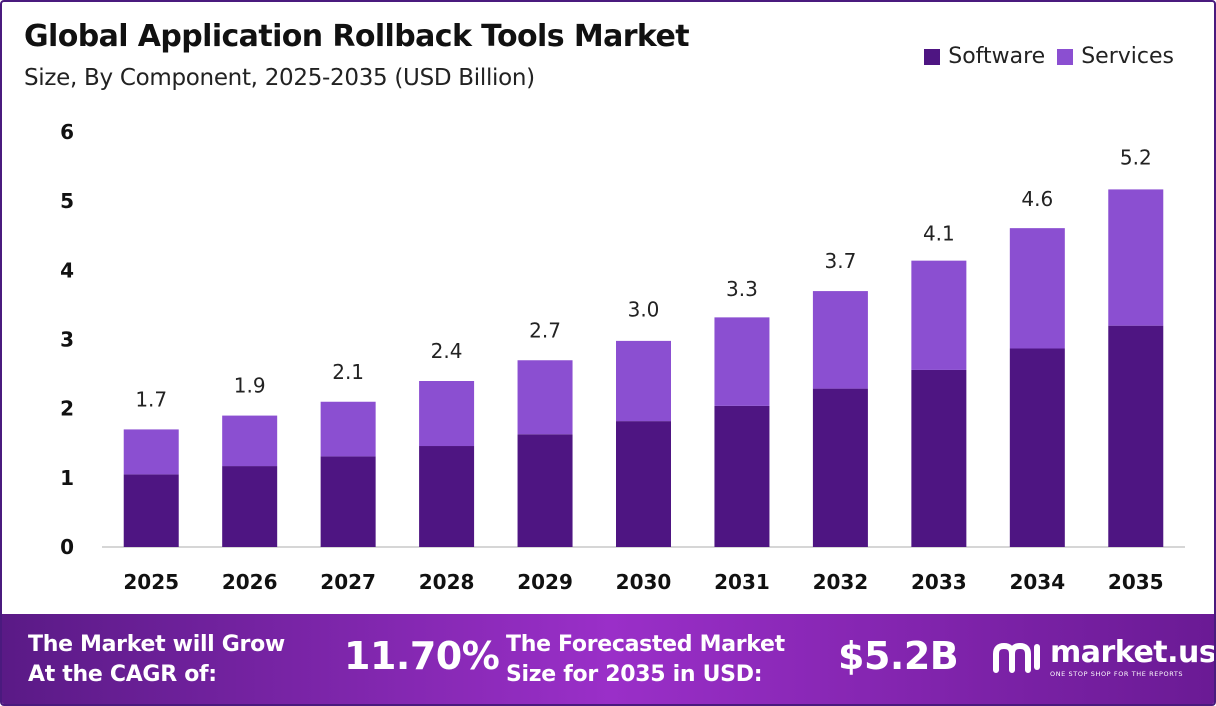  What do you see at coordinates (67, 201) in the screenshot?
I see `y-tick-label: 5` at bounding box center [67, 201].